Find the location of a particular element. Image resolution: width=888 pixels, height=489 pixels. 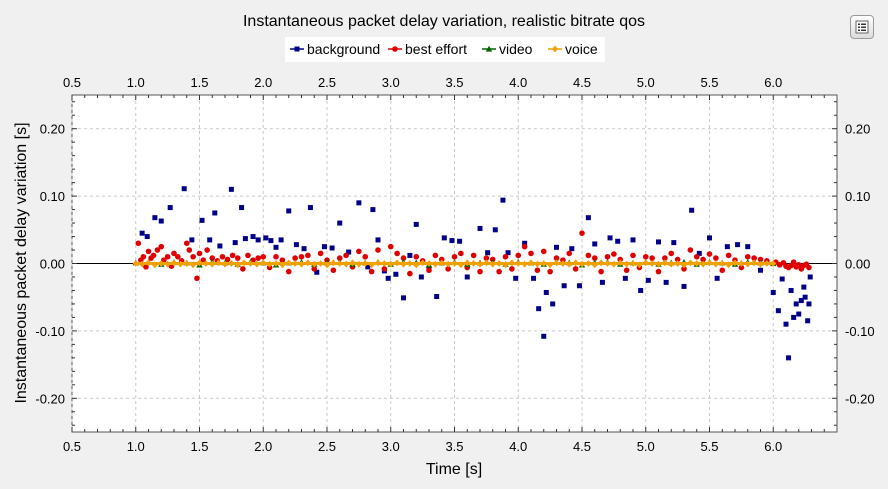

series-voice is located at coordinates (454, 264).